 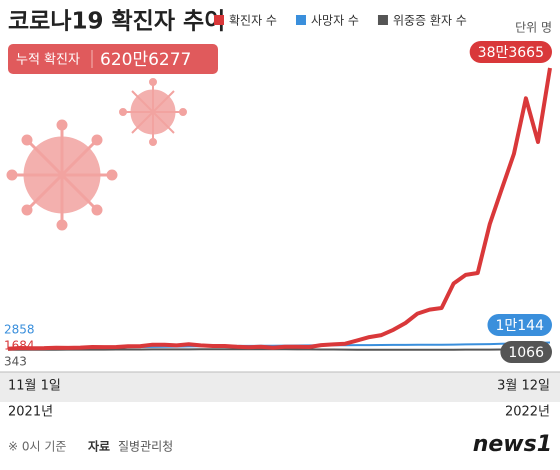 I want to click on footer-source-label: 자료, so click(x=99, y=446).